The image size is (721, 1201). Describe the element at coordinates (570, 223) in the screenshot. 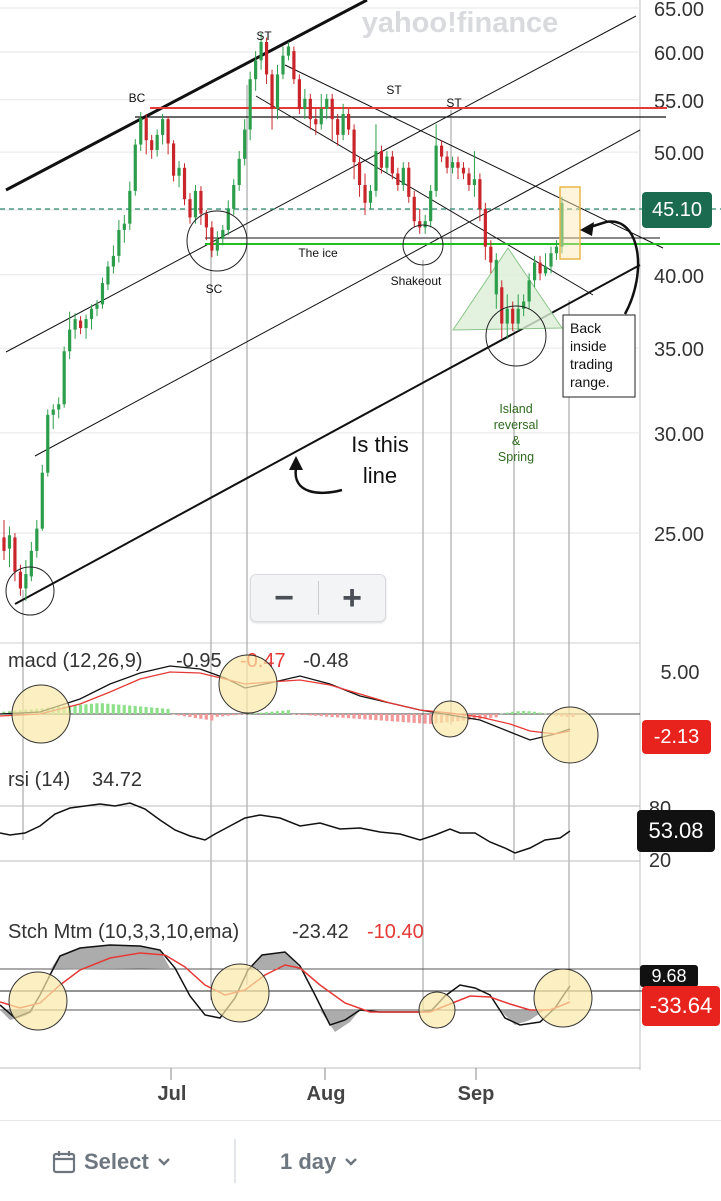

I see `last-candle-highlight` at that location.